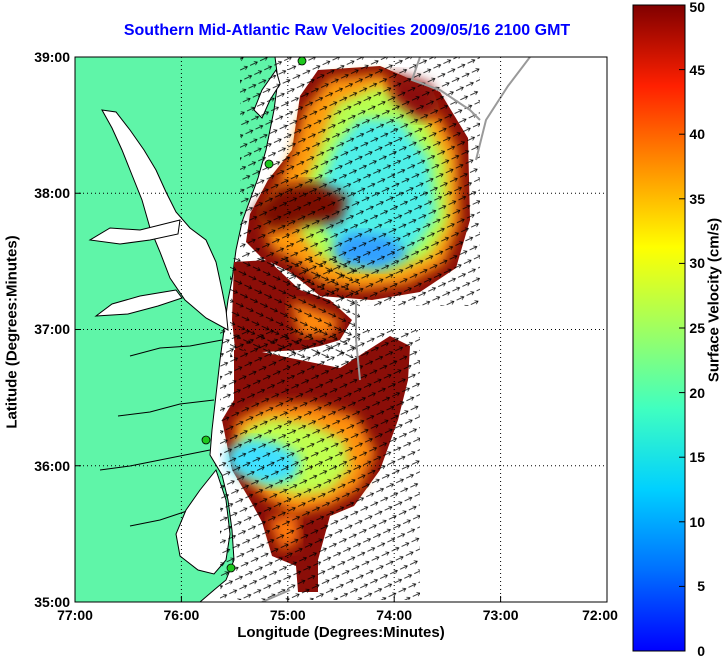  Describe the element at coordinates (701, 651) in the screenshot. I see `colorbar-tick-label: 0` at that location.